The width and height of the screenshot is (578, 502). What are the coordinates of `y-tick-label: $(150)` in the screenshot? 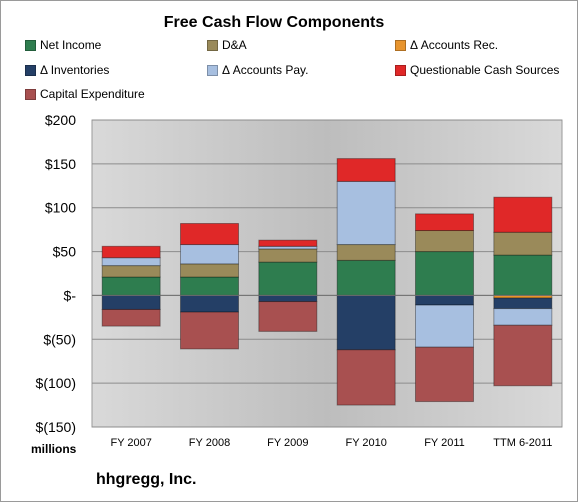 It's located at (56, 427).